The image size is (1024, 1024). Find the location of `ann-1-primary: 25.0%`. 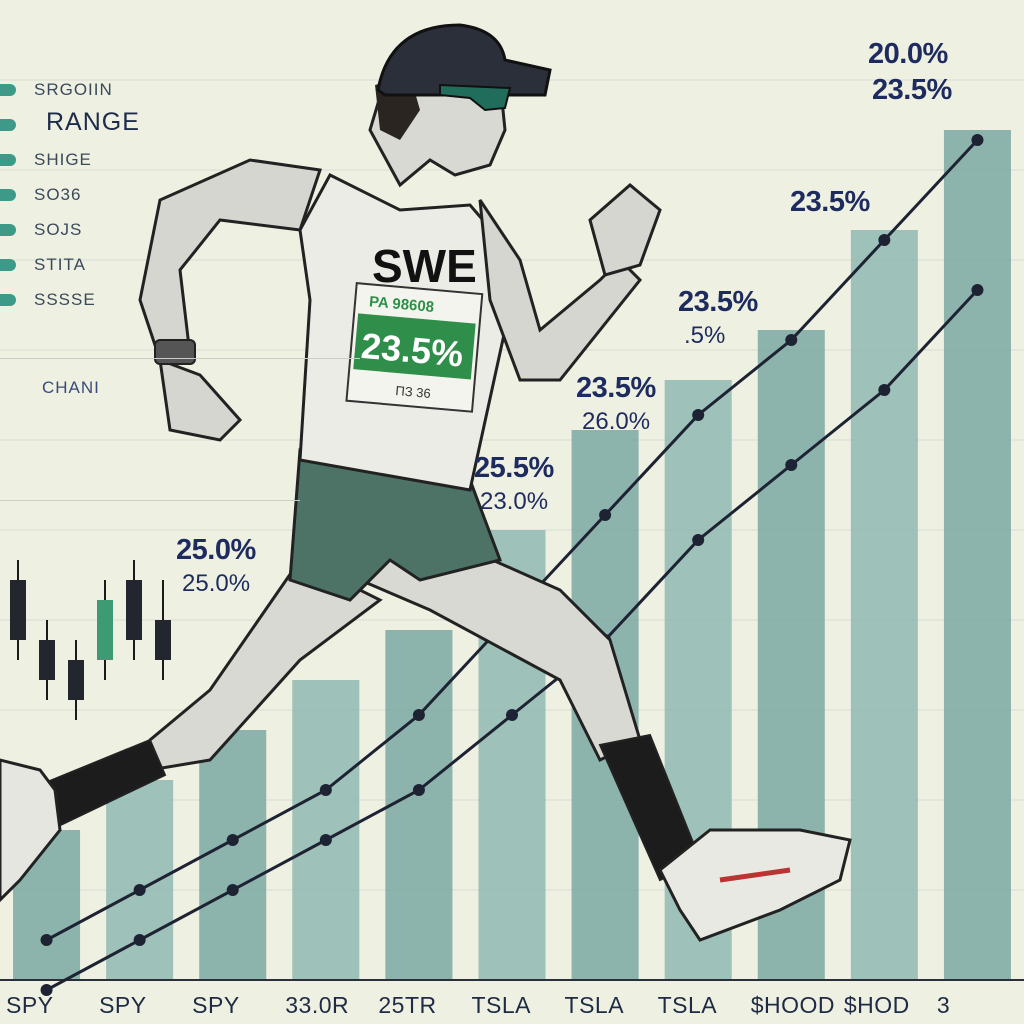

ann-1-primary: 25.0% is located at coordinates (216, 550).